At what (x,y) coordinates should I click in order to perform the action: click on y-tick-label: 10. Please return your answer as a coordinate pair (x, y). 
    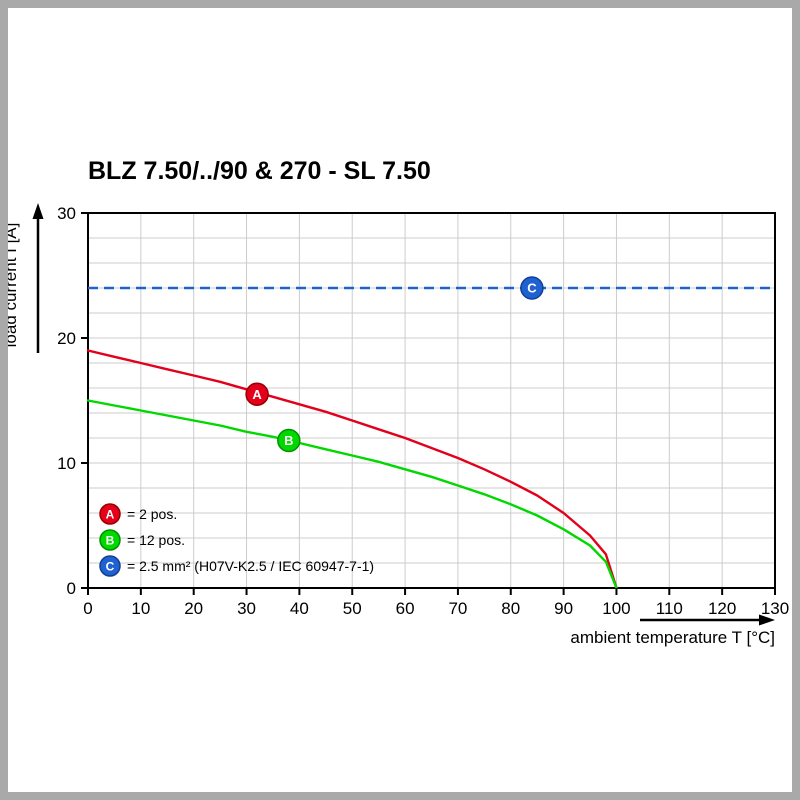
    Looking at the image, I should click on (66, 463).